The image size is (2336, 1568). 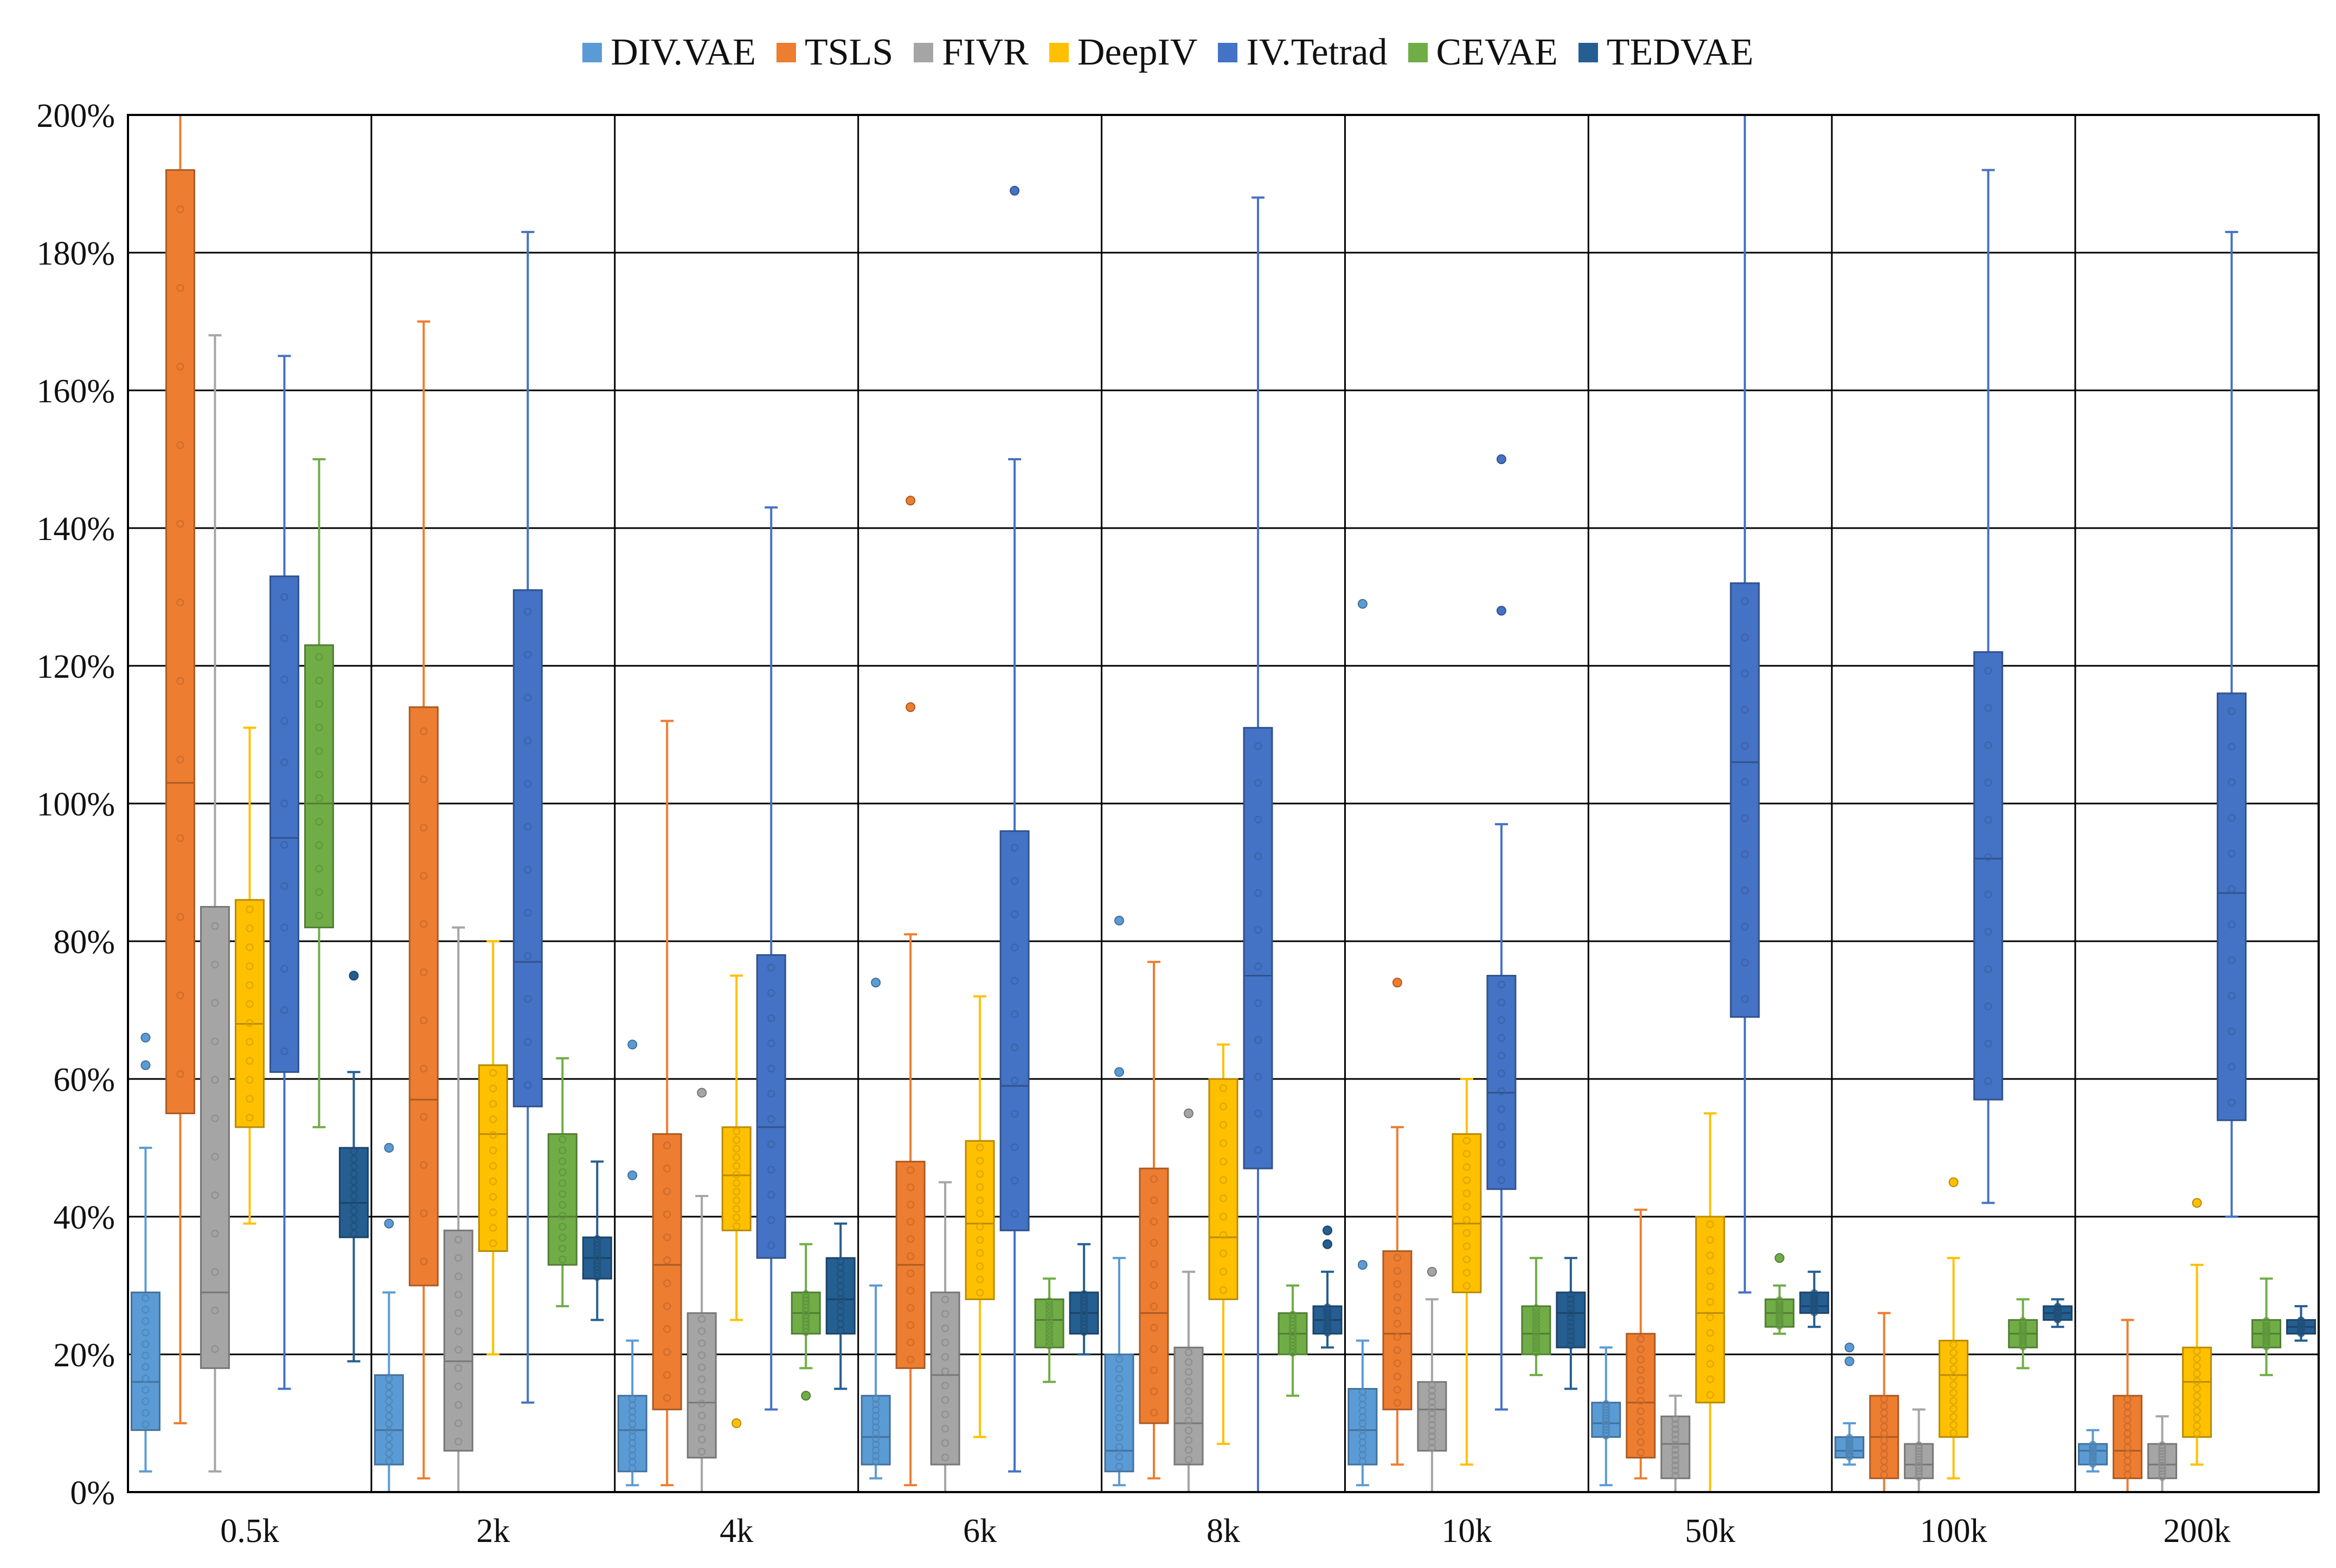 I want to click on legend-label: DIV.VAE, so click(x=683, y=52).